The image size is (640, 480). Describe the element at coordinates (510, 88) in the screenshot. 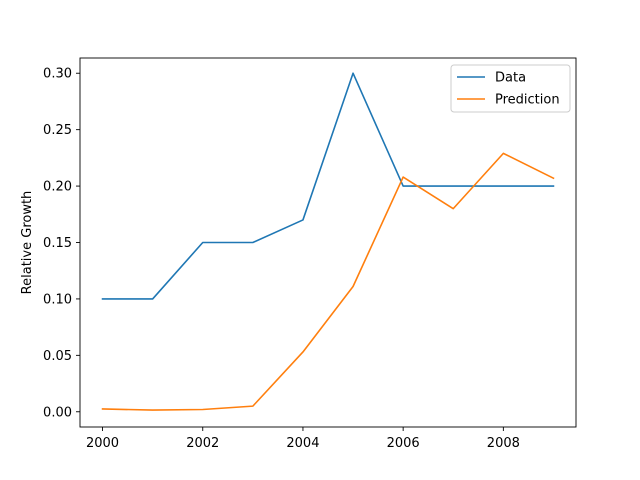

I see `legend: Data Prediction` at that location.